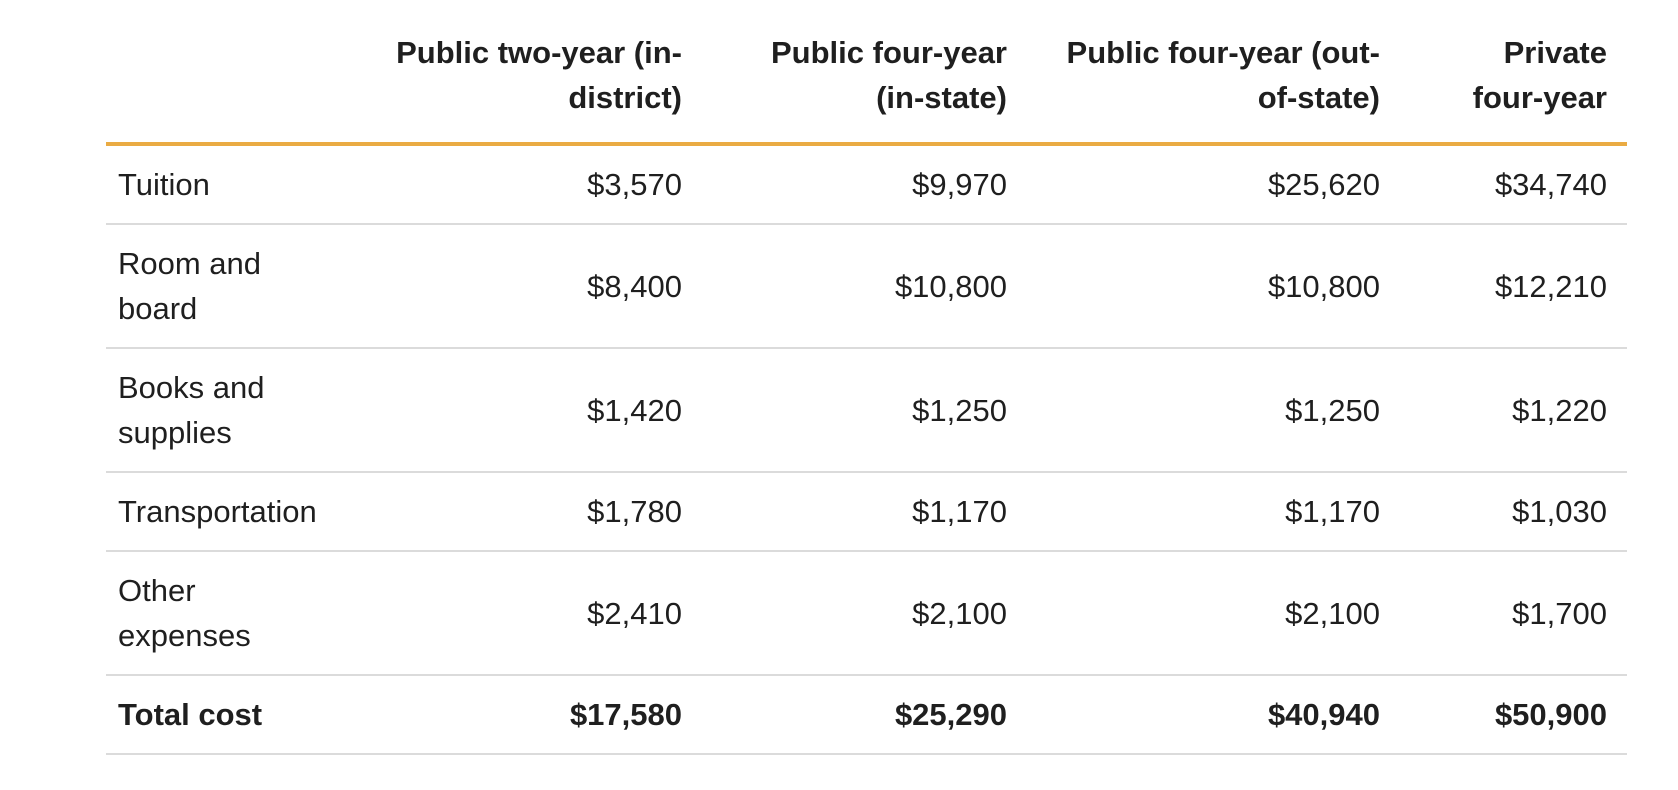  Describe the element at coordinates (1513, 286) in the screenshot. I see `cell-value-room-and-board-private-four-year: $12,210` at that location.